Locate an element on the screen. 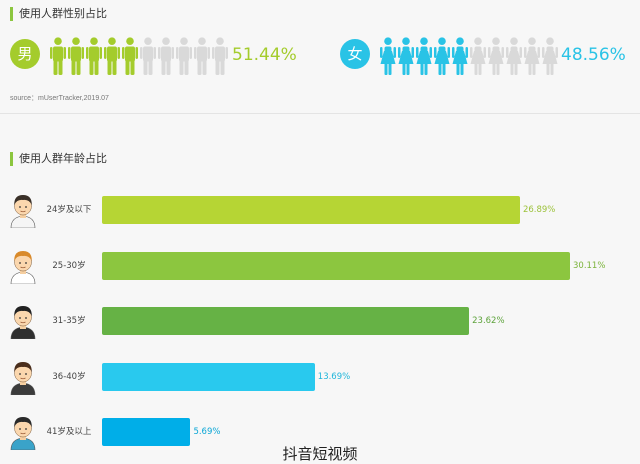  source-note: source：mUserTracker,2019.07 is located at coordinates (59, 98).